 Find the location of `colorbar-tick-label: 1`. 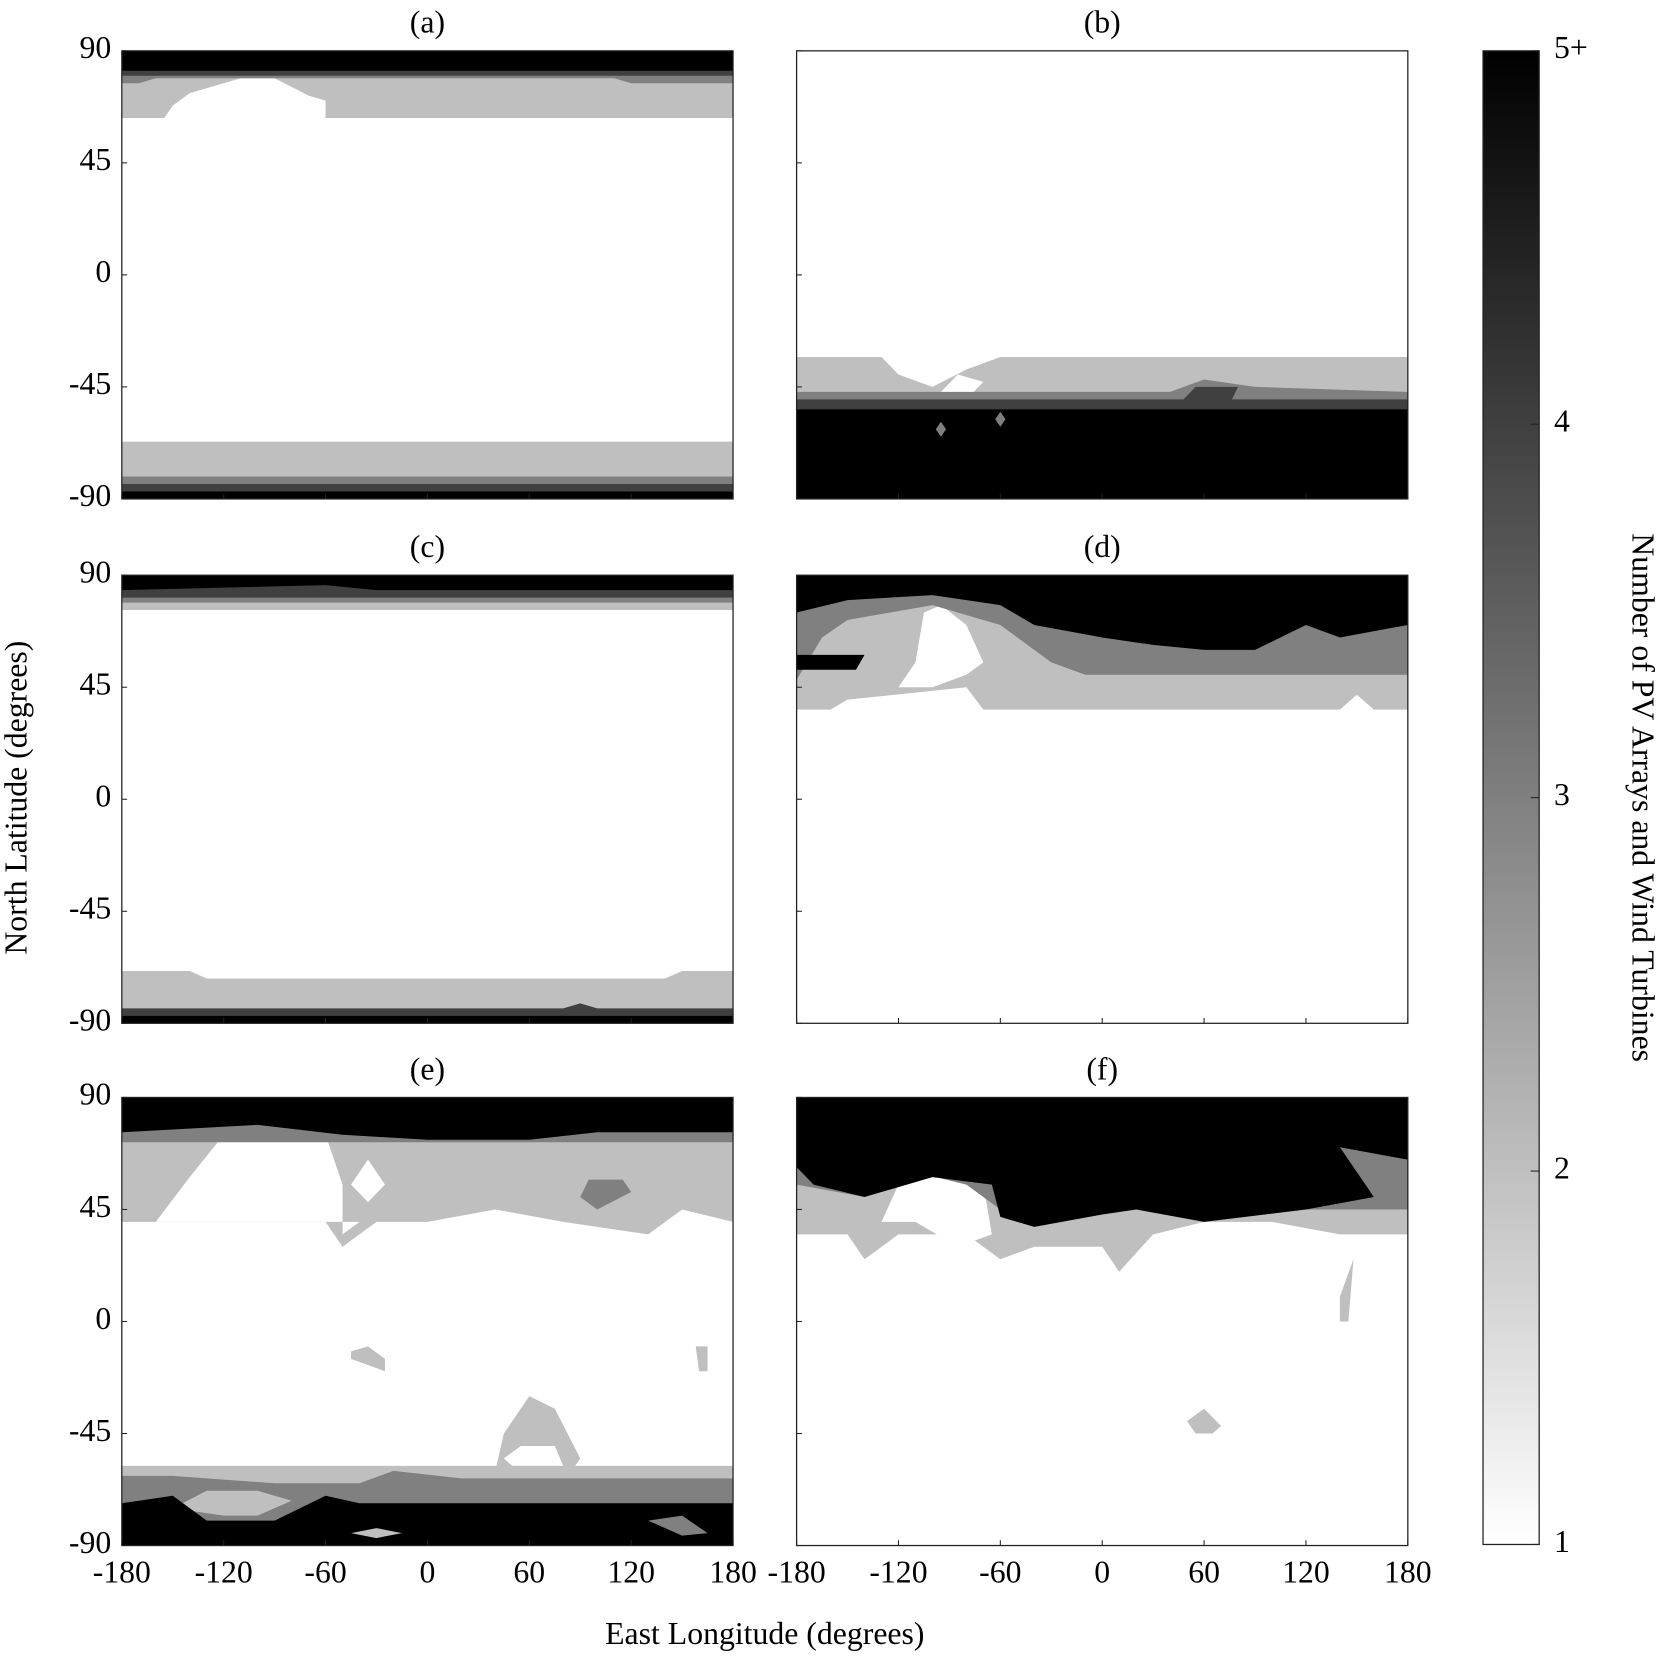

colorbar-tick-label: 1 is located at coordinates (1562, 1541).